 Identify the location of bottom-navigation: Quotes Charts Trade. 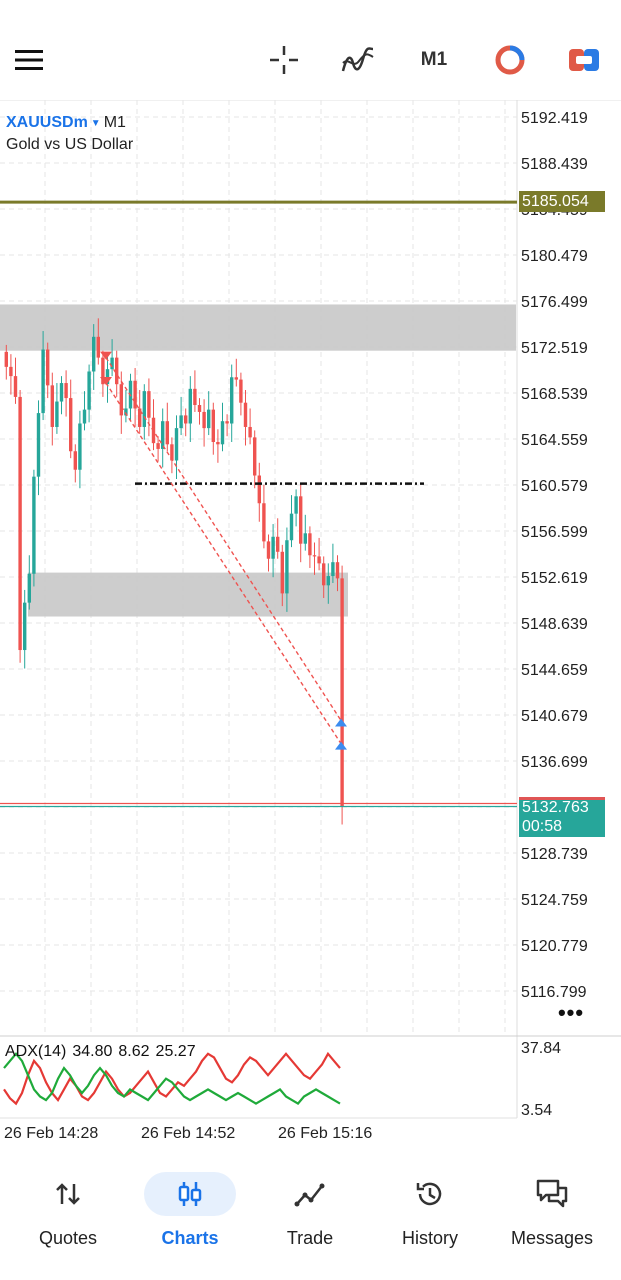
(310, 1220).